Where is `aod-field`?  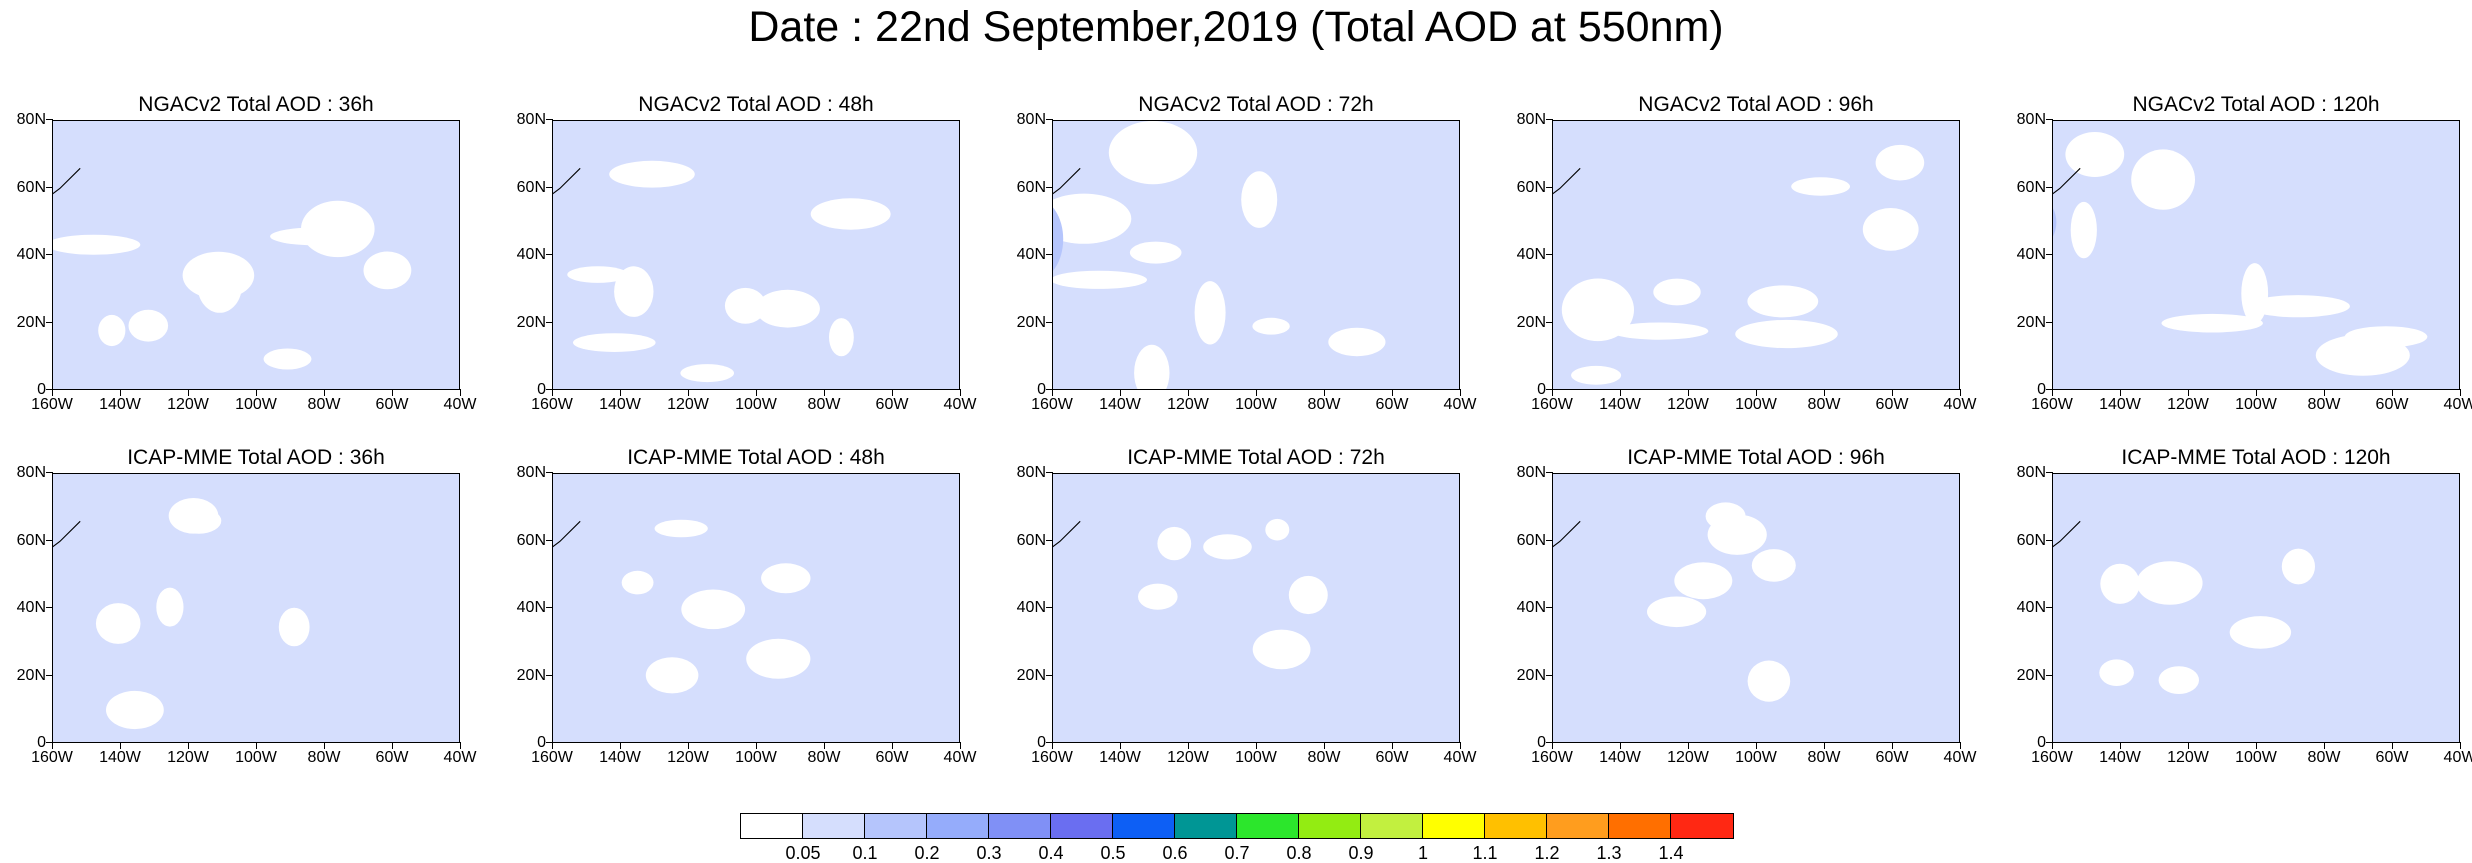 aod-field is located at coordinates (256, 255).